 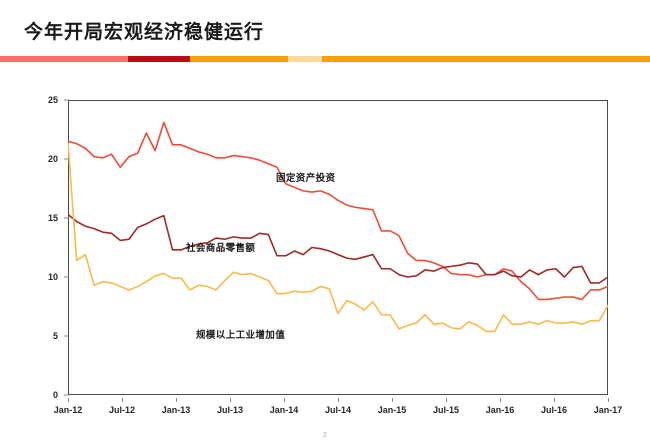 What do you see at coordinates (392, 410) in the screenshot?
I see `x-axis-tick-label: Jan-15` at bounding box center [392, 410].